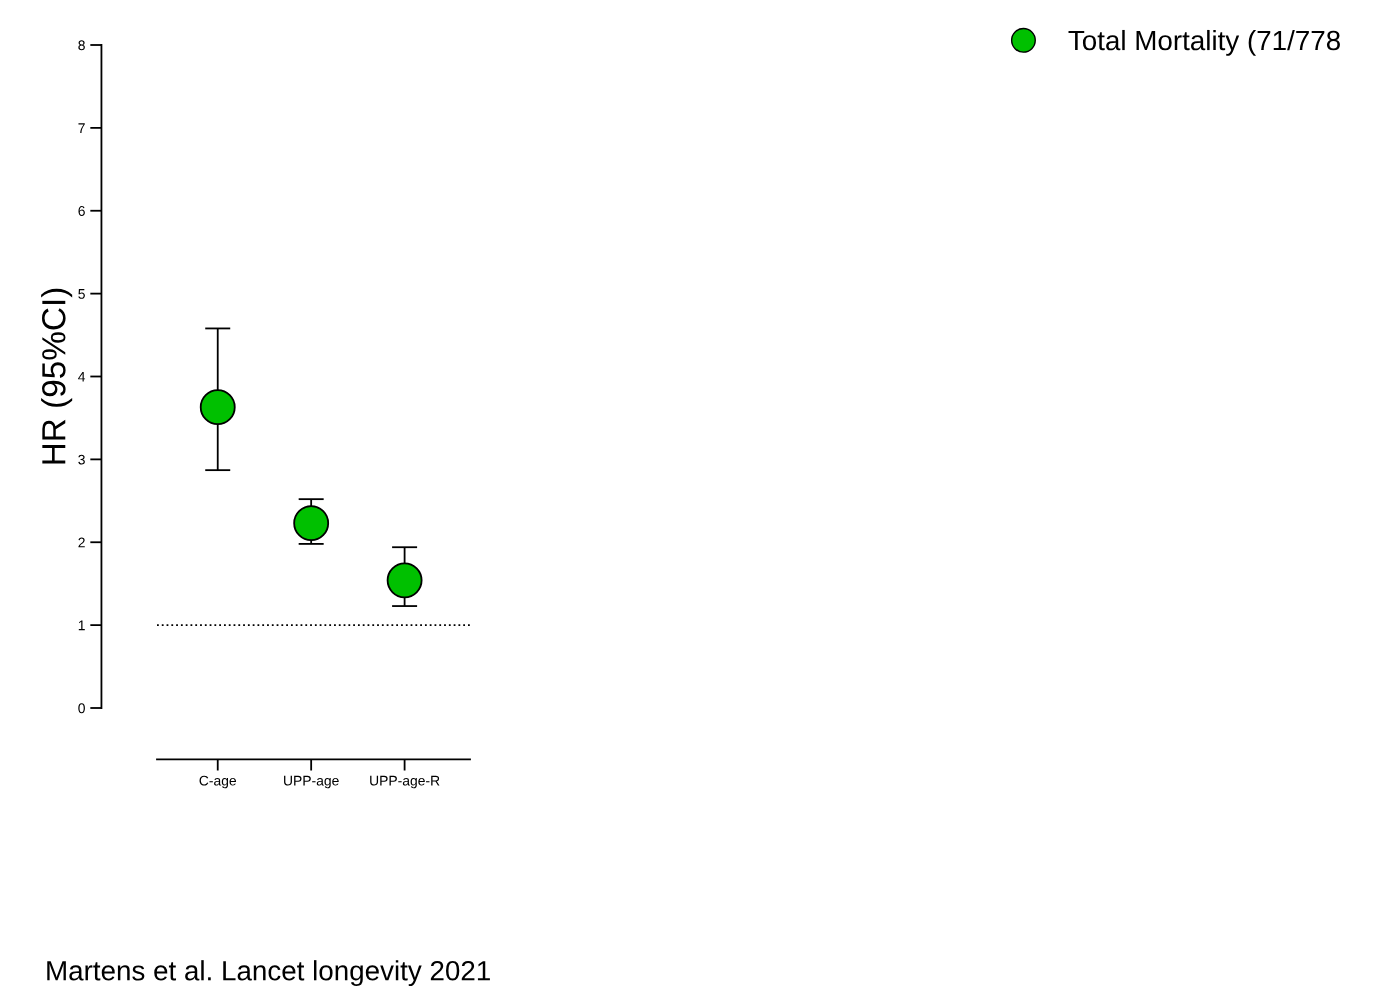 This screenshot has height=991, width=1373. Describe the element at coordinates (1204, 42) in the screenshot. I see `legend-label: Total Mortality (71/778` at that location.